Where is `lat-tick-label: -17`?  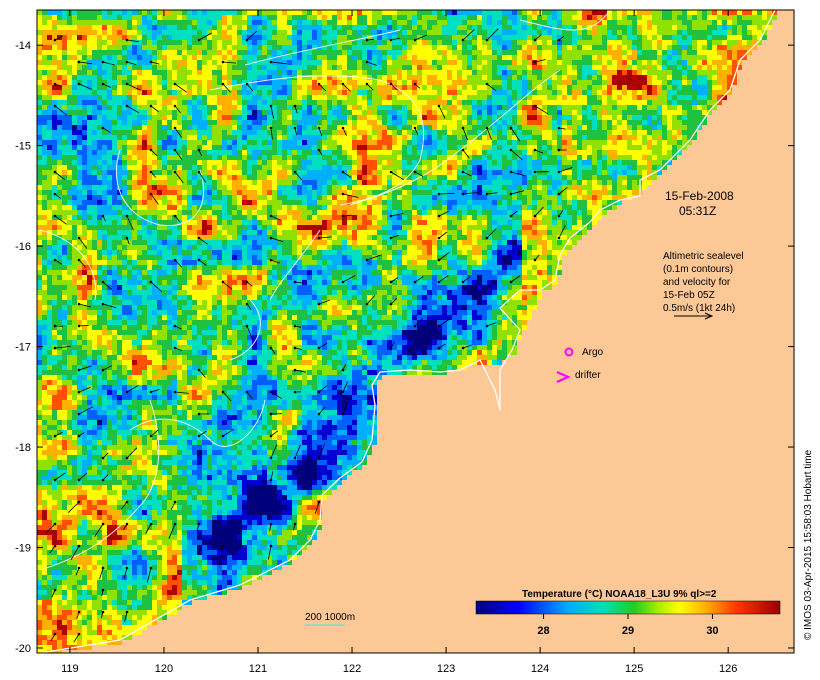
lat-tick-label: -17 is located at coordinates (23, 348).